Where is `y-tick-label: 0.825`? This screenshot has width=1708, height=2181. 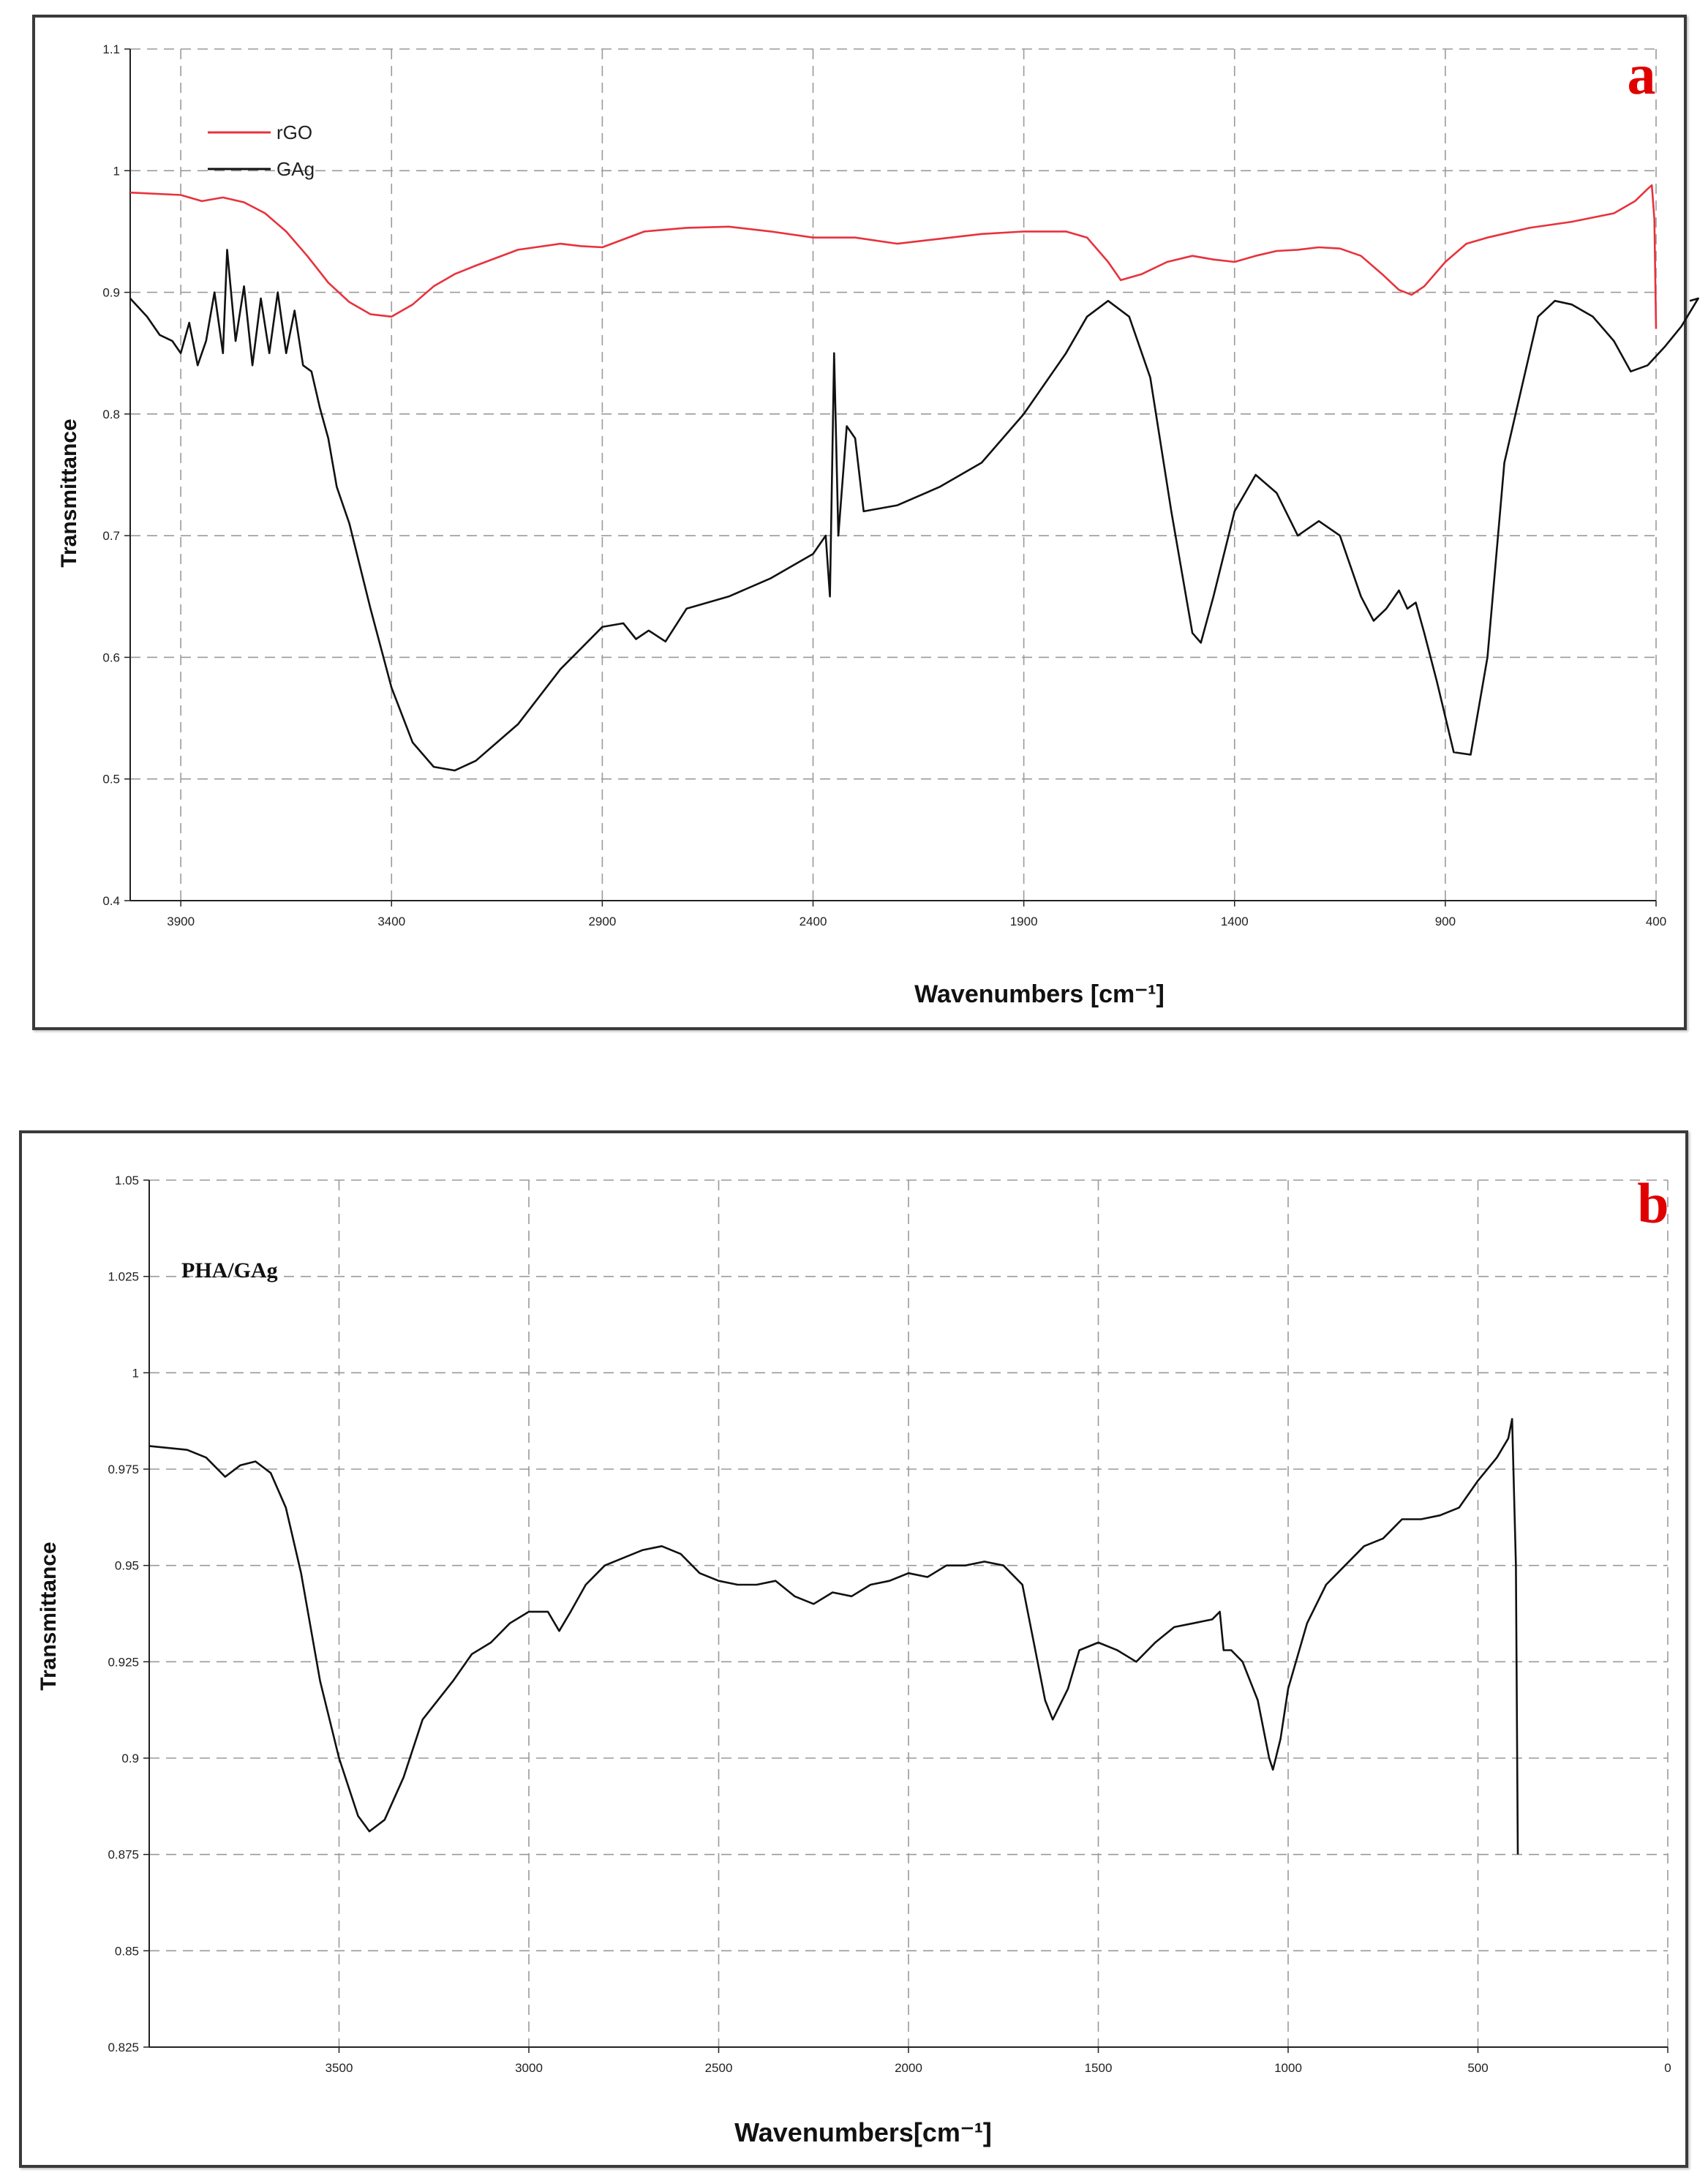
y-tick-label: 0.825 is located at coordinates (123, 2047).